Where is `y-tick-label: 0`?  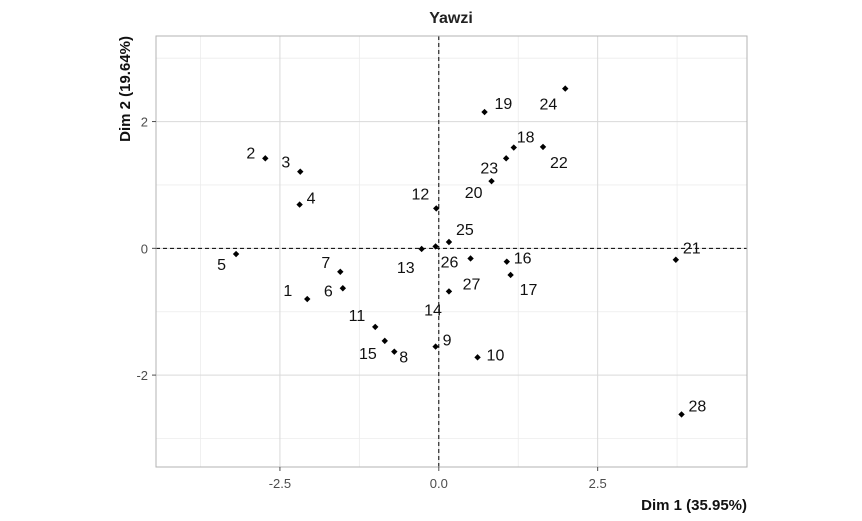 y-tick-label: 0 is located at coordinates (144, 248).